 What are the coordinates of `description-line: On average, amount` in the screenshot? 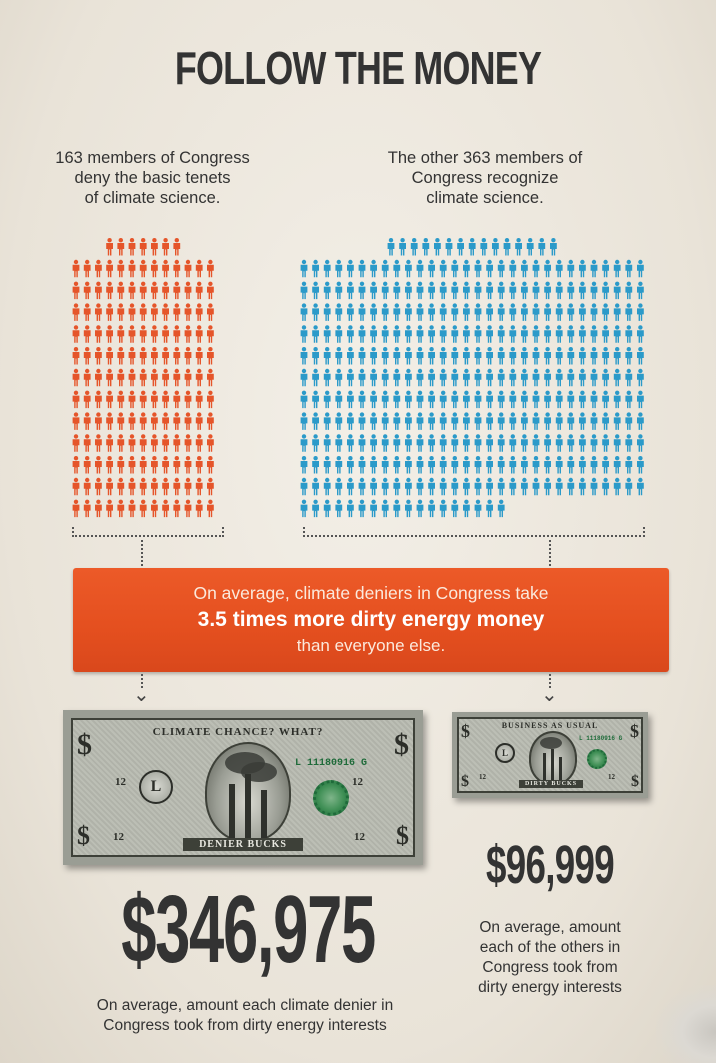 It's located at (550, 927).